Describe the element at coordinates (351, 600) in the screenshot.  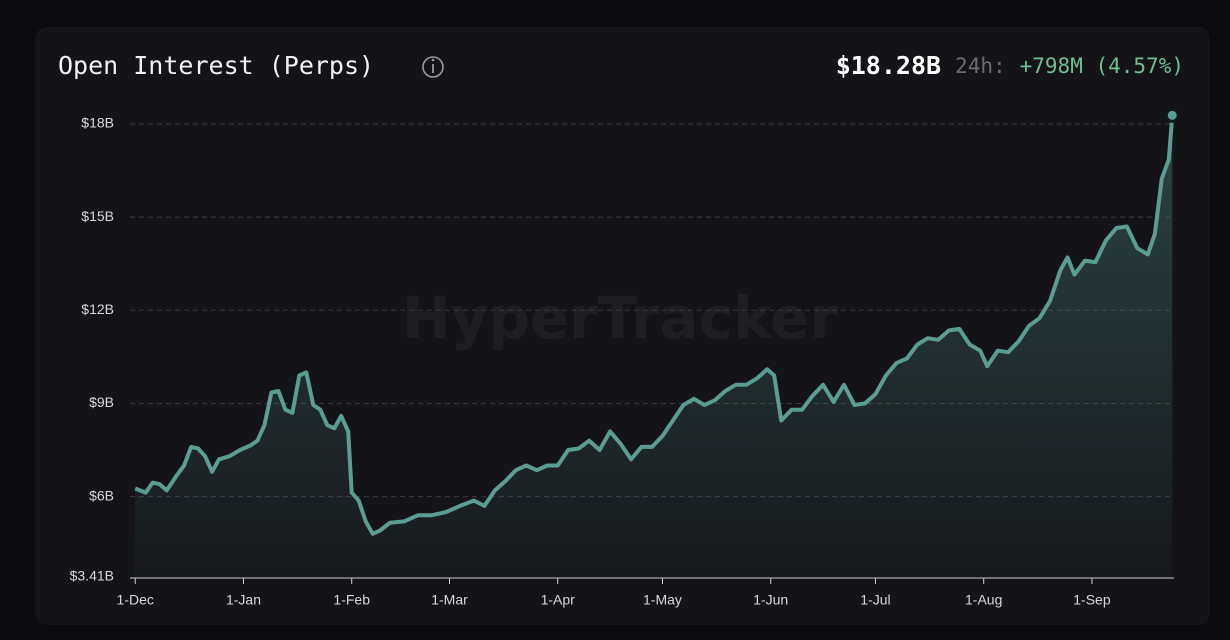
I see `x-tick-label: 1-Feb` at that location.